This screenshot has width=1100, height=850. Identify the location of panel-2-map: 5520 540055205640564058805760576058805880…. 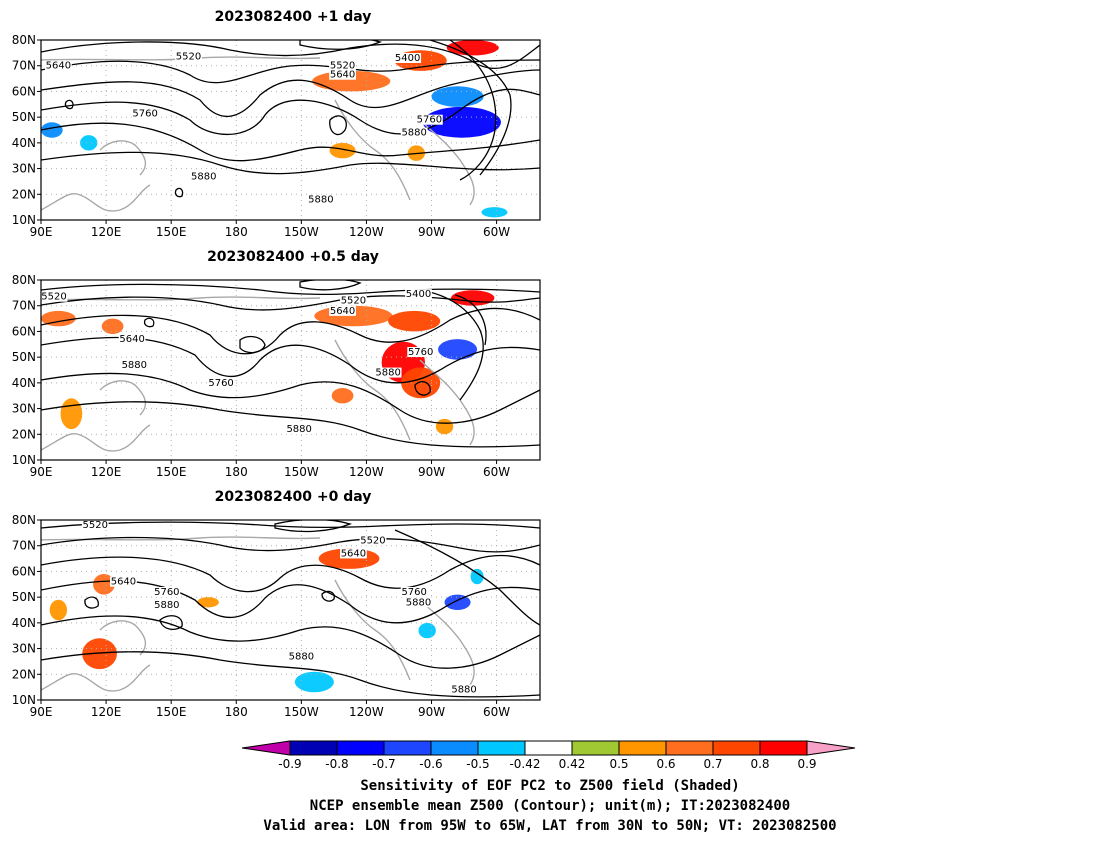
(276, 376).